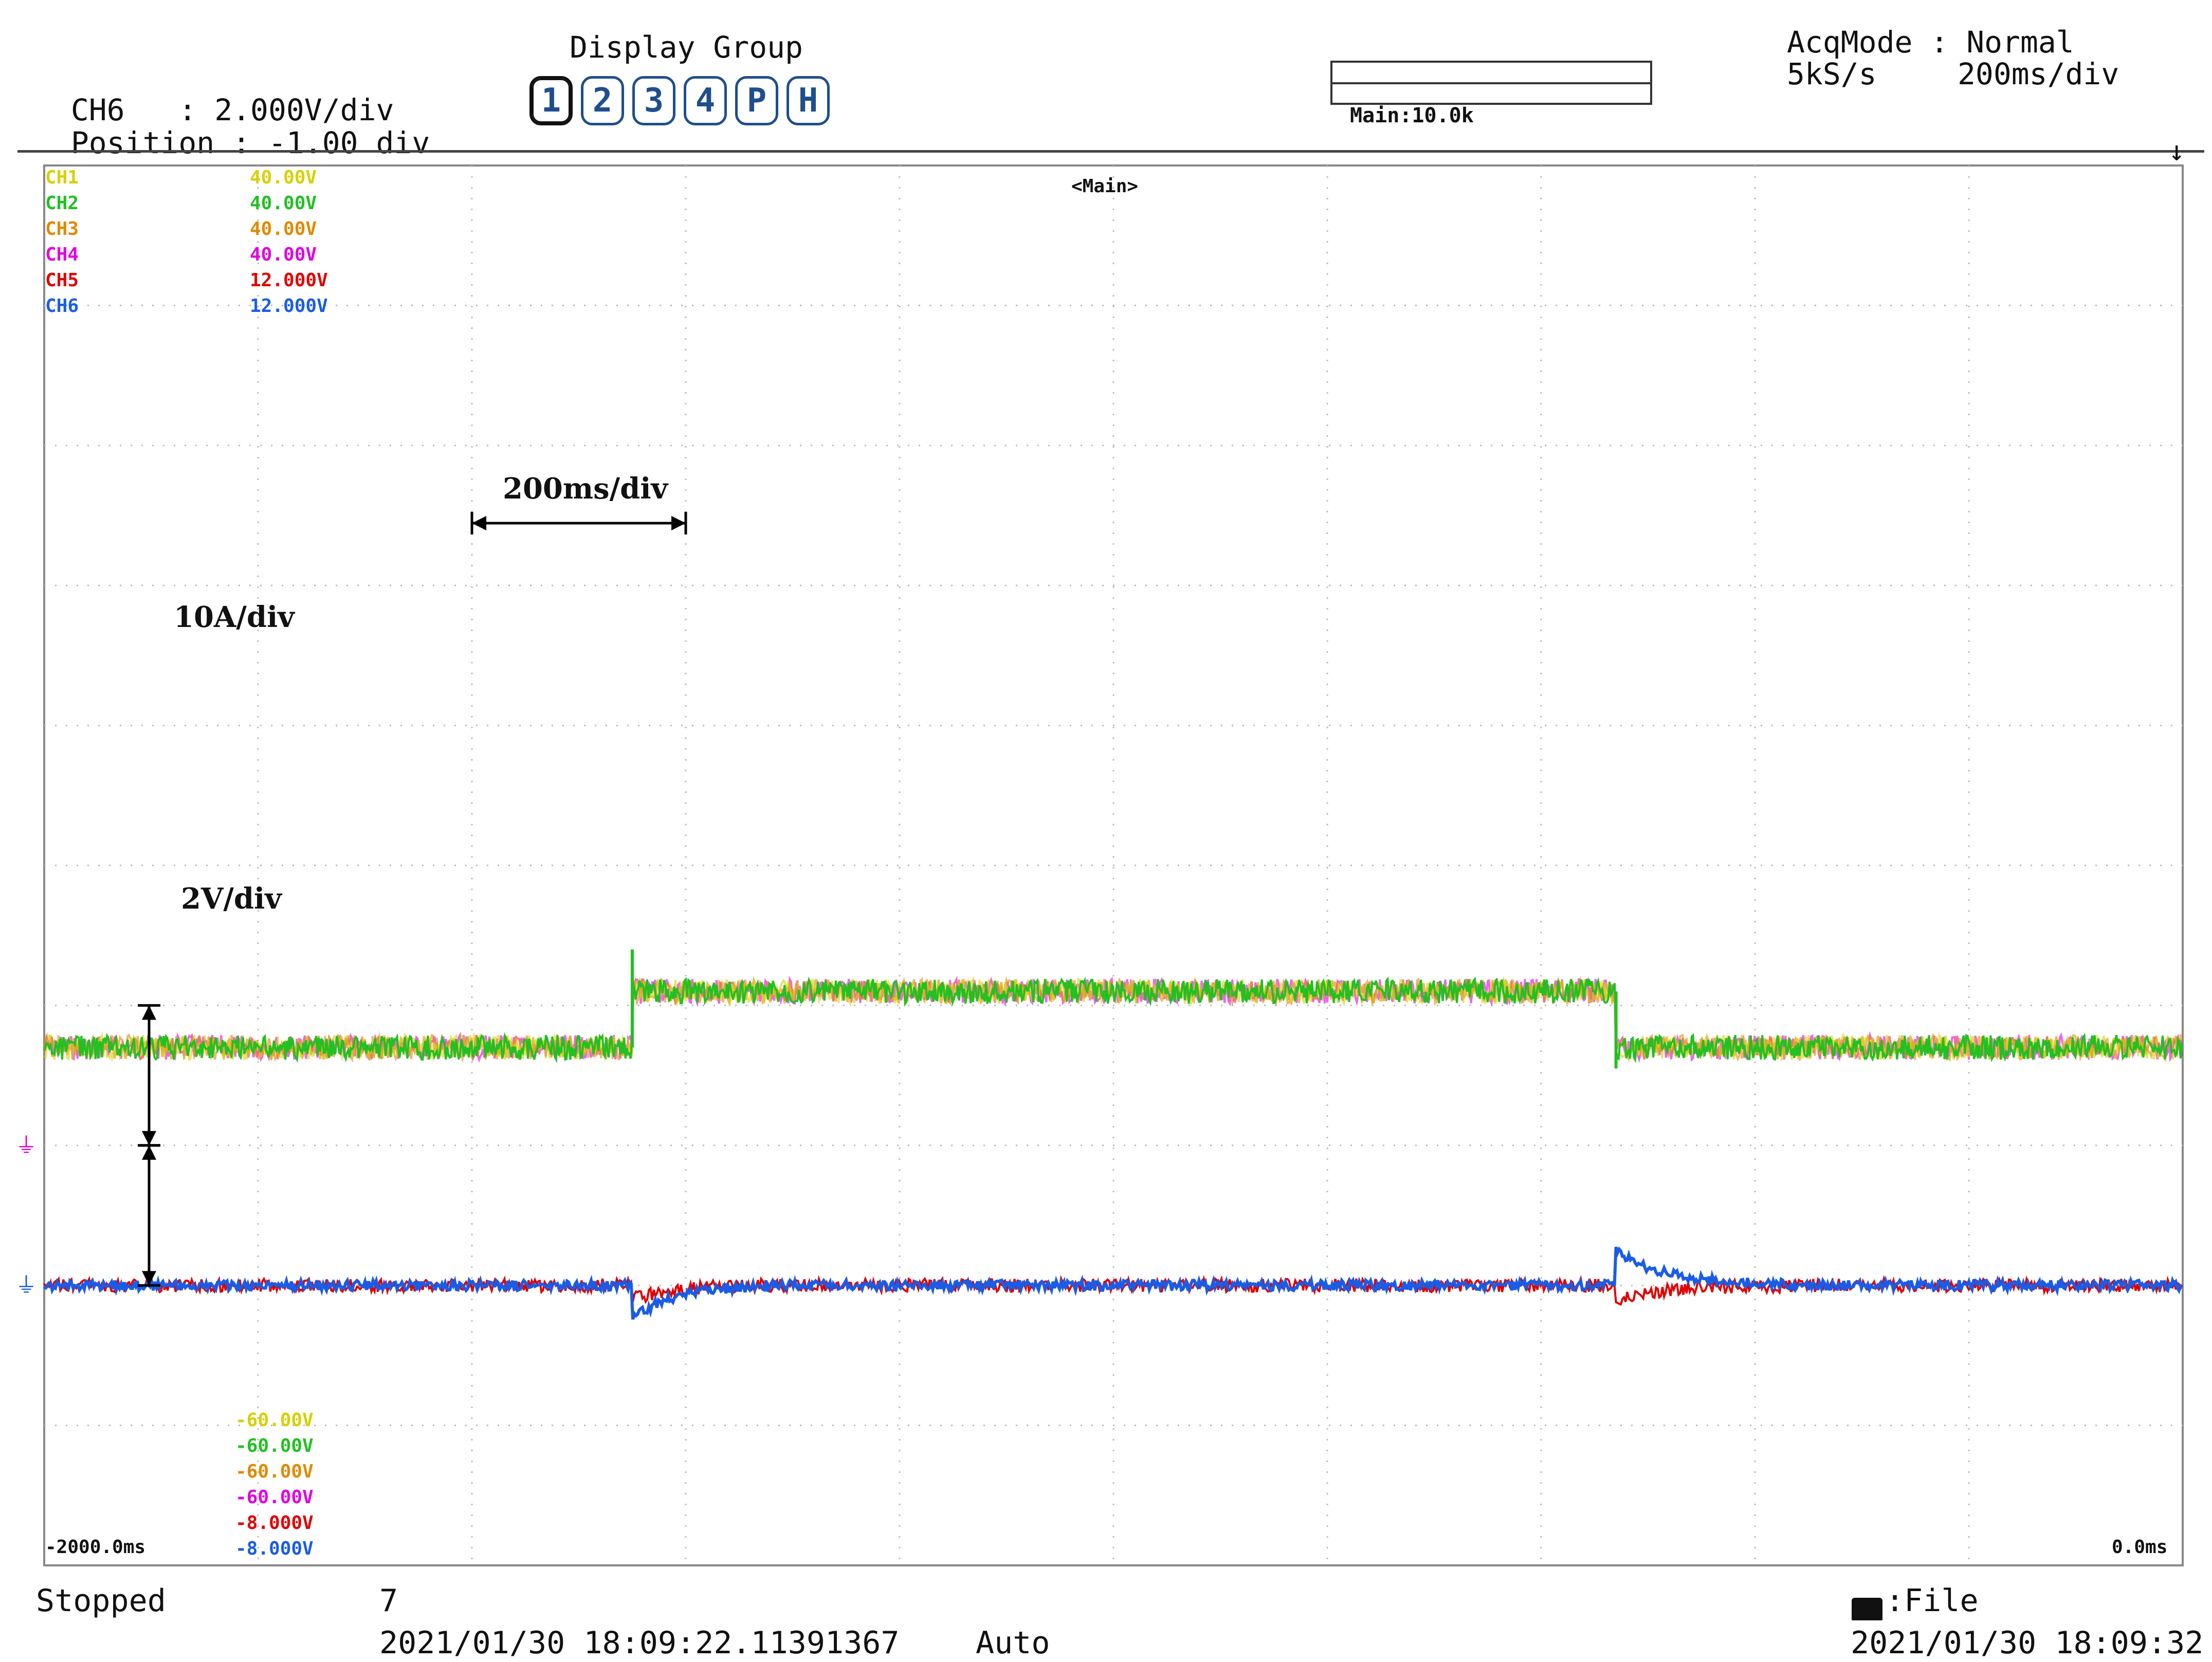 The width and height of the screenshot is (2212, 1662). What do you see at coordinates (1013, 1643) in the screenshot?
I see `trigger-mode: Auto` at bounding box center [1013, 1643].